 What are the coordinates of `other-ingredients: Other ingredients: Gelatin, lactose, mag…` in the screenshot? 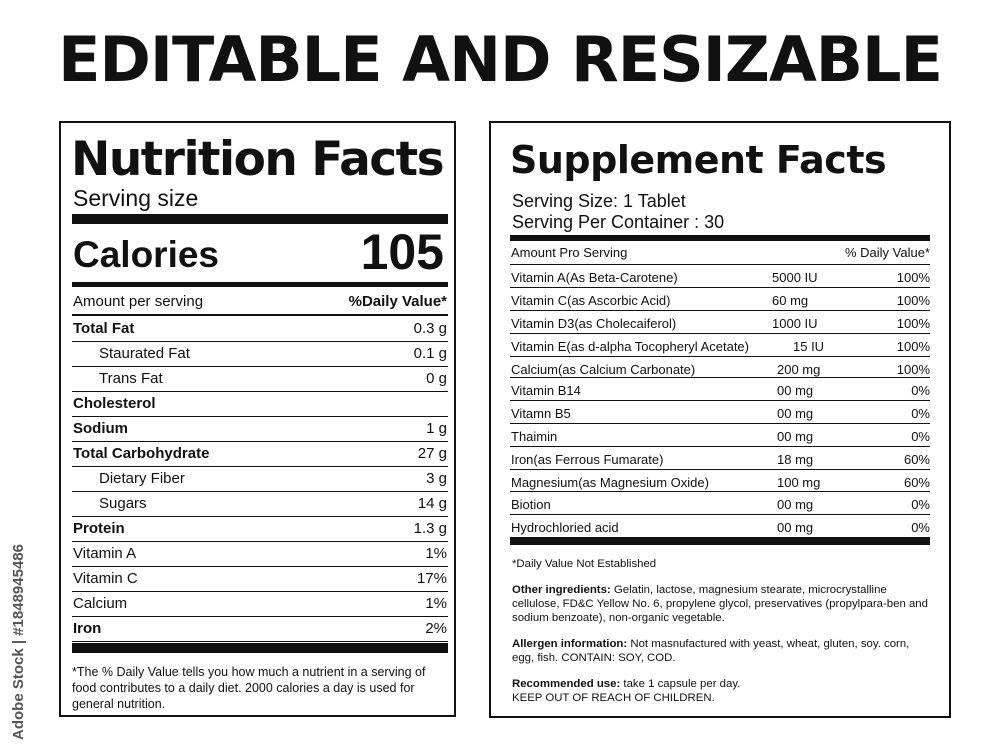 It's located at (721, 604).